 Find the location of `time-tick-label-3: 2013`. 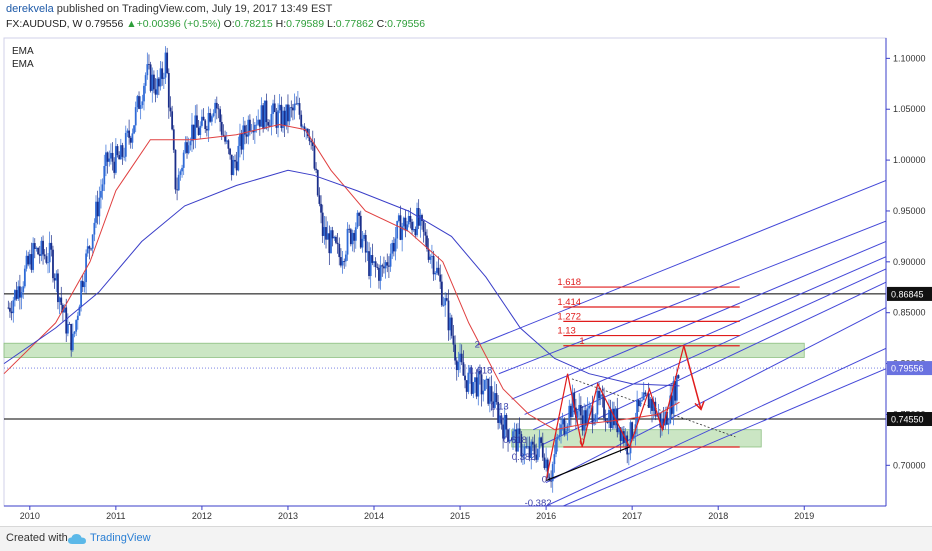

time-tick-label-3: 2013 is located at coordinates (288, 516).